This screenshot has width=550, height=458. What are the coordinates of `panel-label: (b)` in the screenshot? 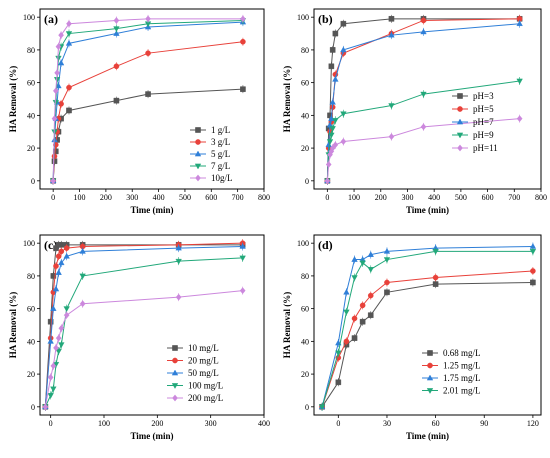 It's located at (325, 19).